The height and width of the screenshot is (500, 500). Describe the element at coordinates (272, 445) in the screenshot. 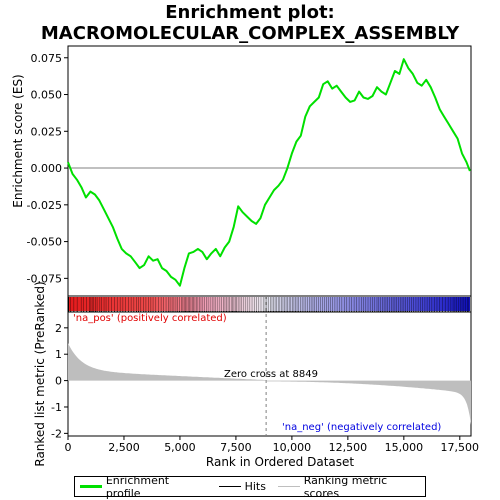

I see `x-axis-ticks: 0 2,500 5,000 7,500 10,000 12,500 15,000 17,500` at that location.